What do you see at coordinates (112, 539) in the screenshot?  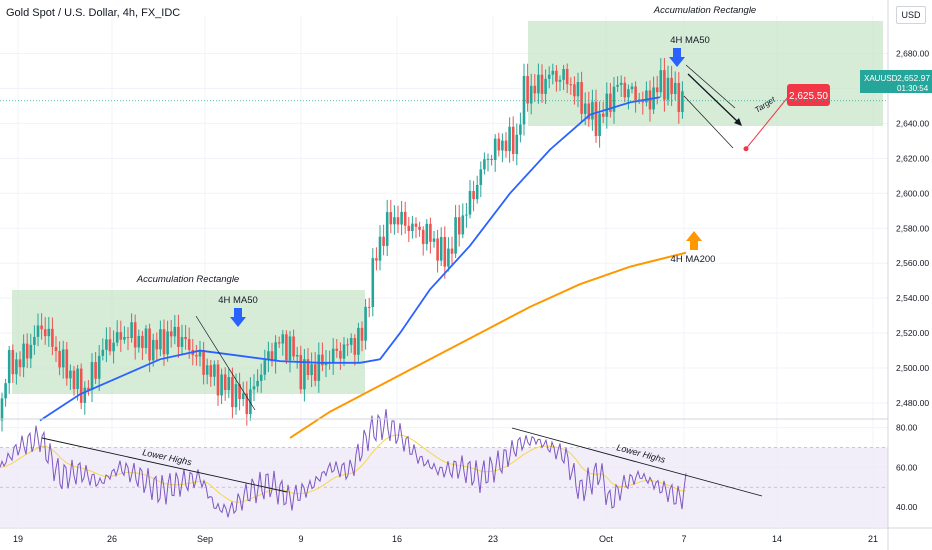 I see `time-tick-label: 26` at bounding box center [112, 539].